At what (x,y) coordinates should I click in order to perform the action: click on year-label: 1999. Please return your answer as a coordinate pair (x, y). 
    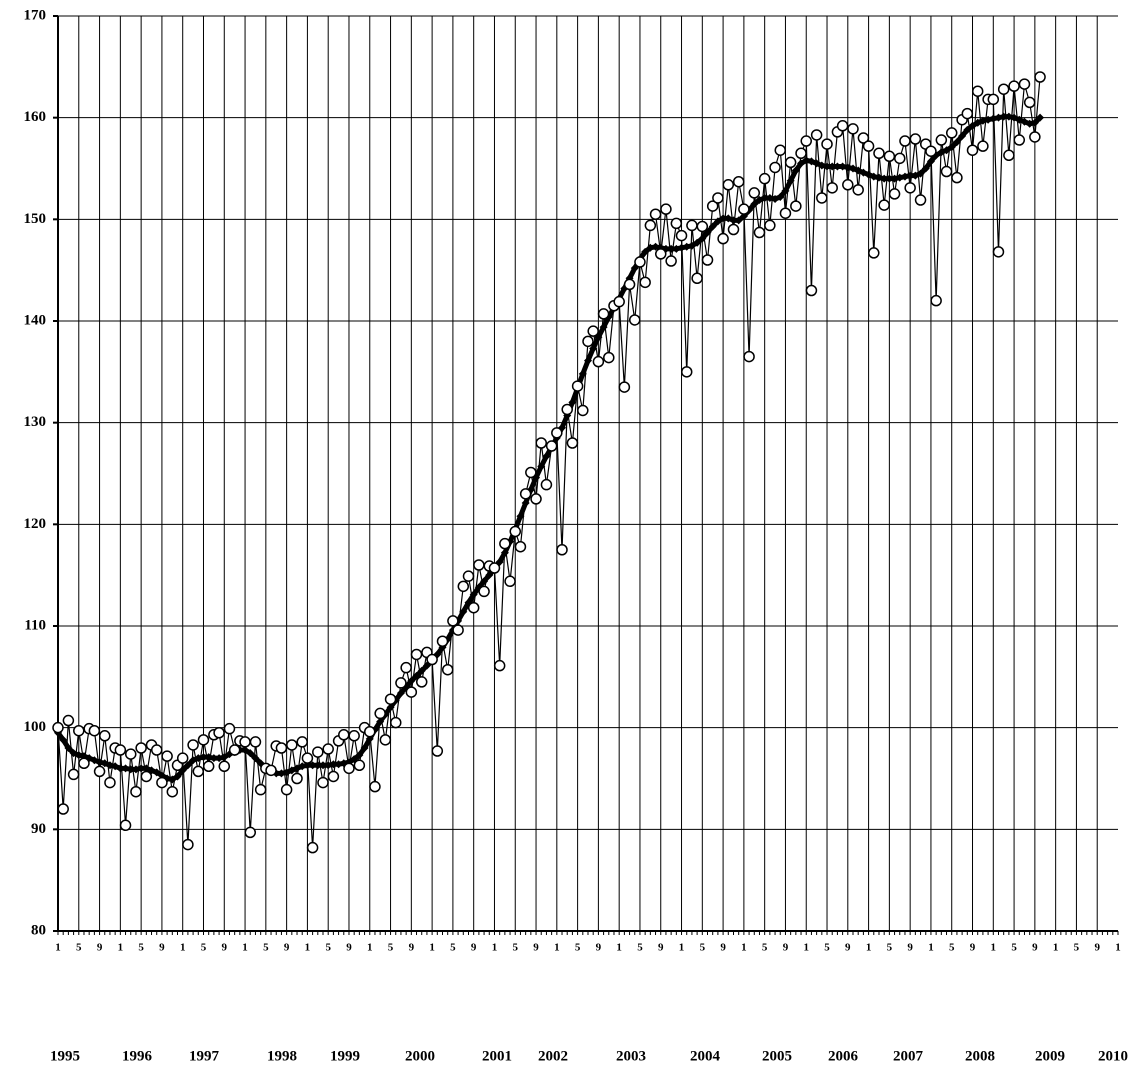
    Looking at the image, I should click on (345, 1056).